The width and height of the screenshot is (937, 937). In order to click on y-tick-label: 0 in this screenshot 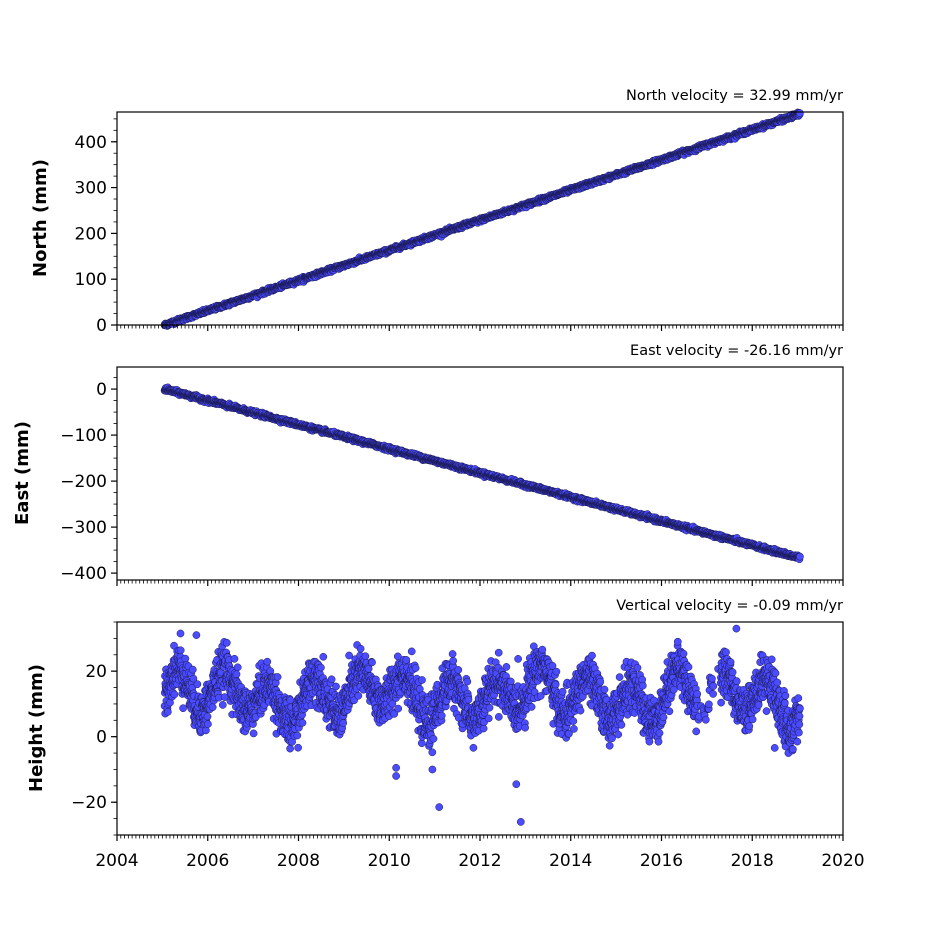, I will do `click(101, 326)`.